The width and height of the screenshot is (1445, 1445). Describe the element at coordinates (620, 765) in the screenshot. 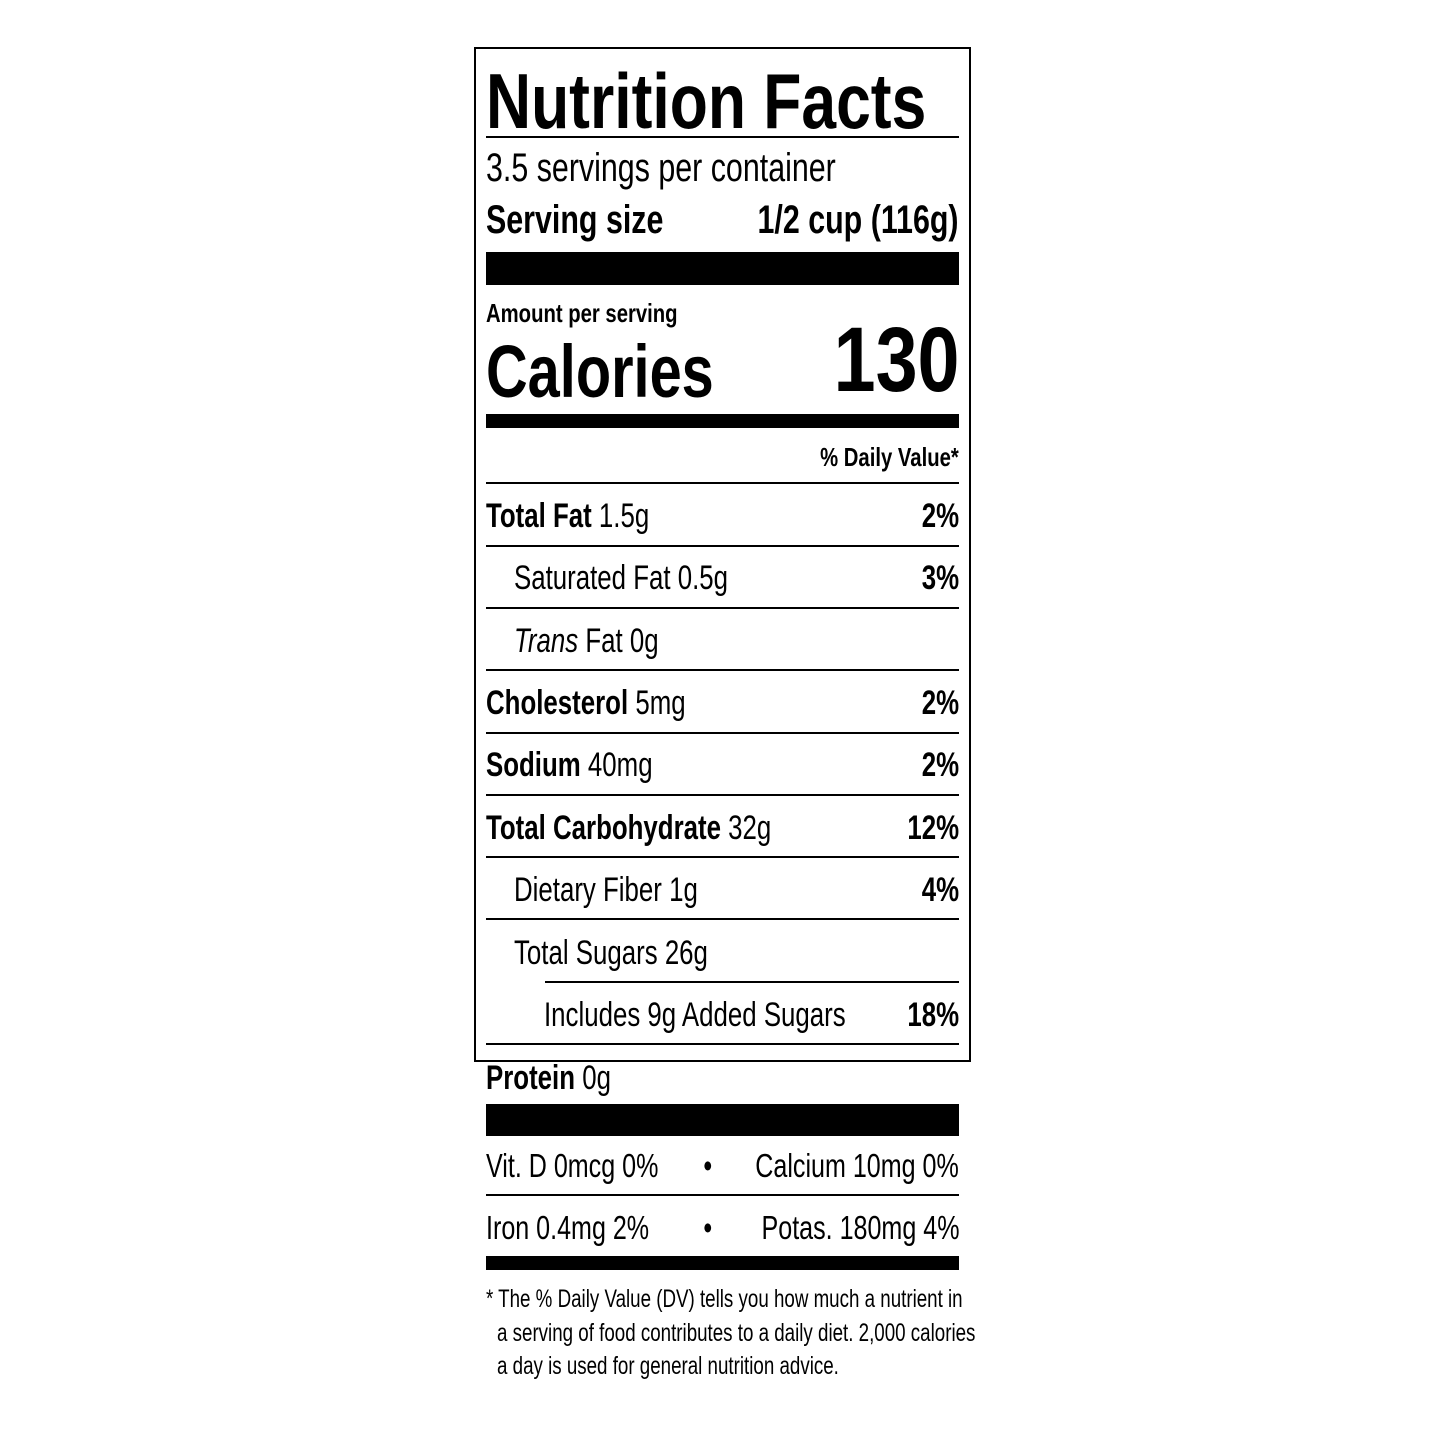

I see `nutrient-amount: 40mg` at that location.